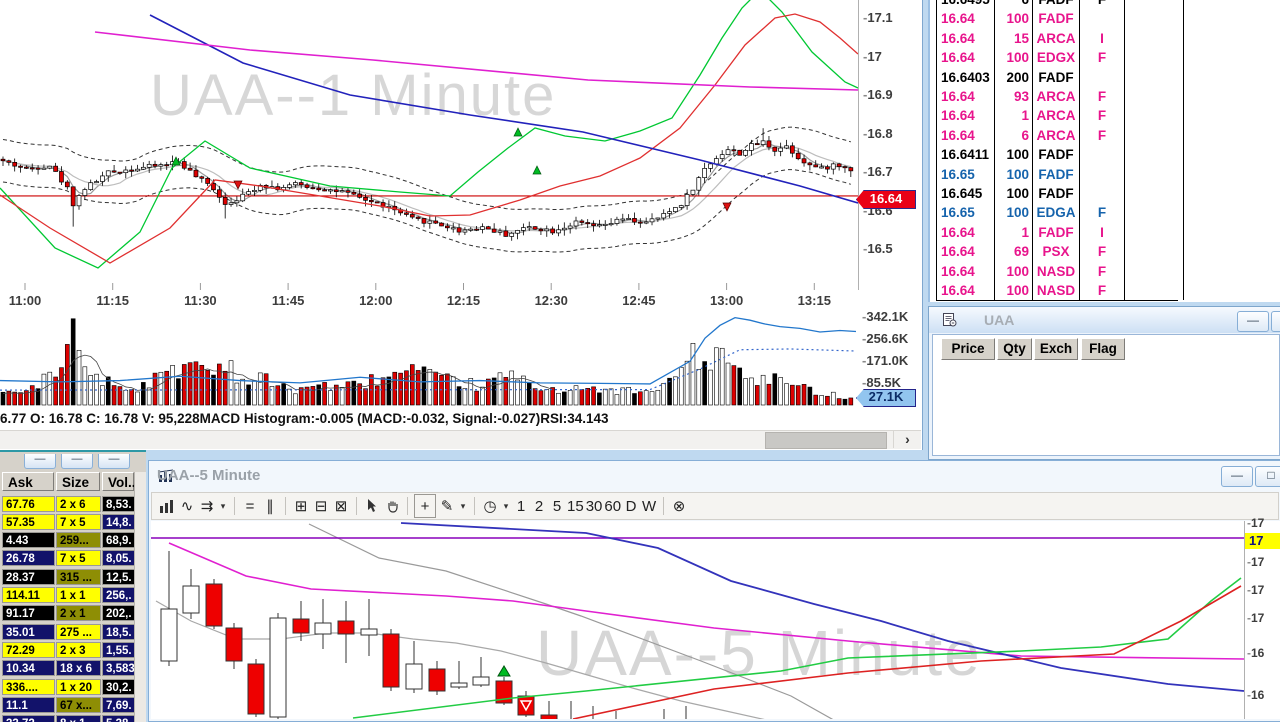  What do you see at coordinates (425, 506) in the screenshot?
I see `crosshair-icon: +` at bounding box center [425, 506].